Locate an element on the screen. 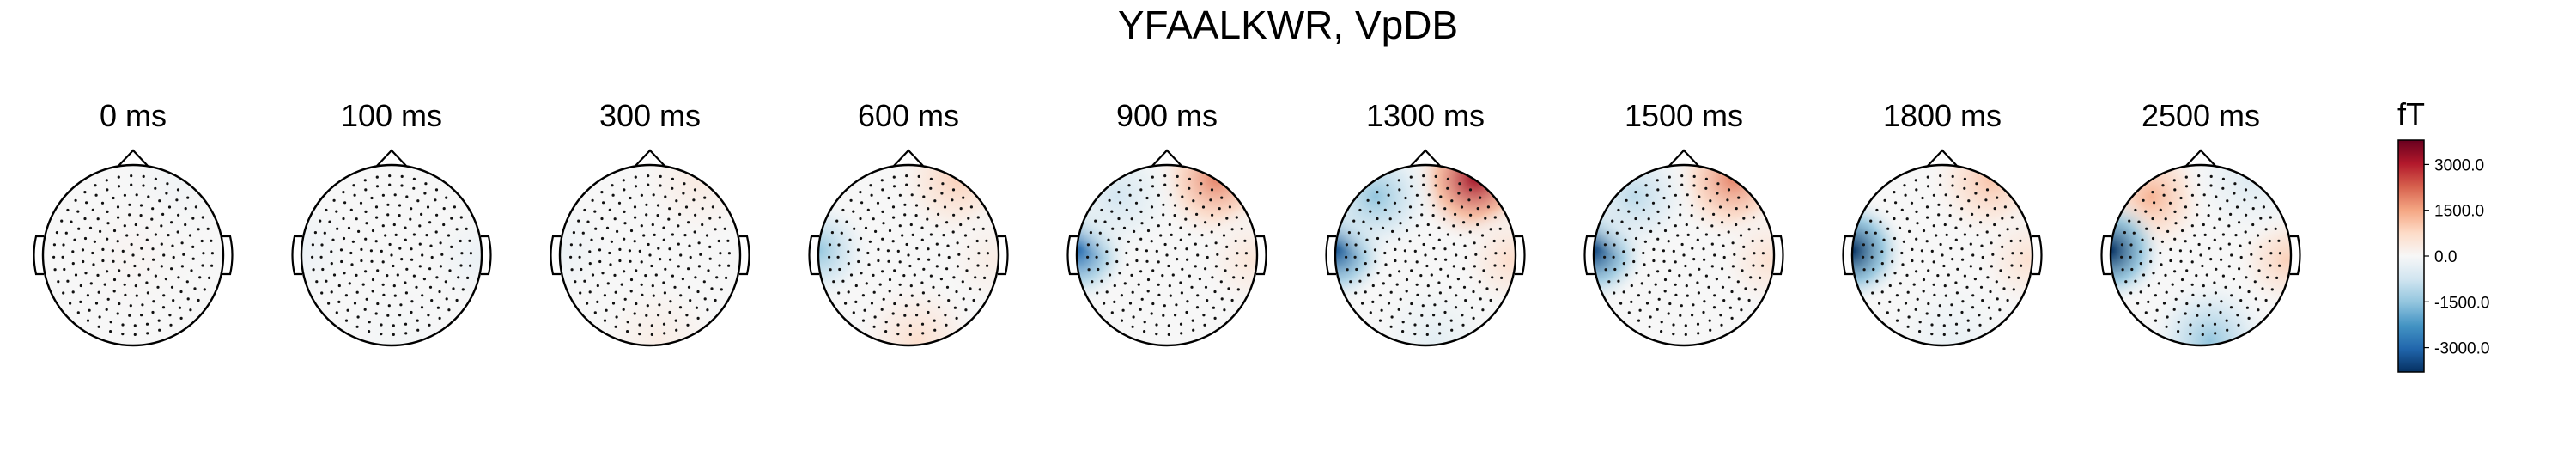 Image resolution: width=2576 pixels, height=464 pixels. colorbar-tick-label: -1500.0 is located at coordinates (2462, 303).